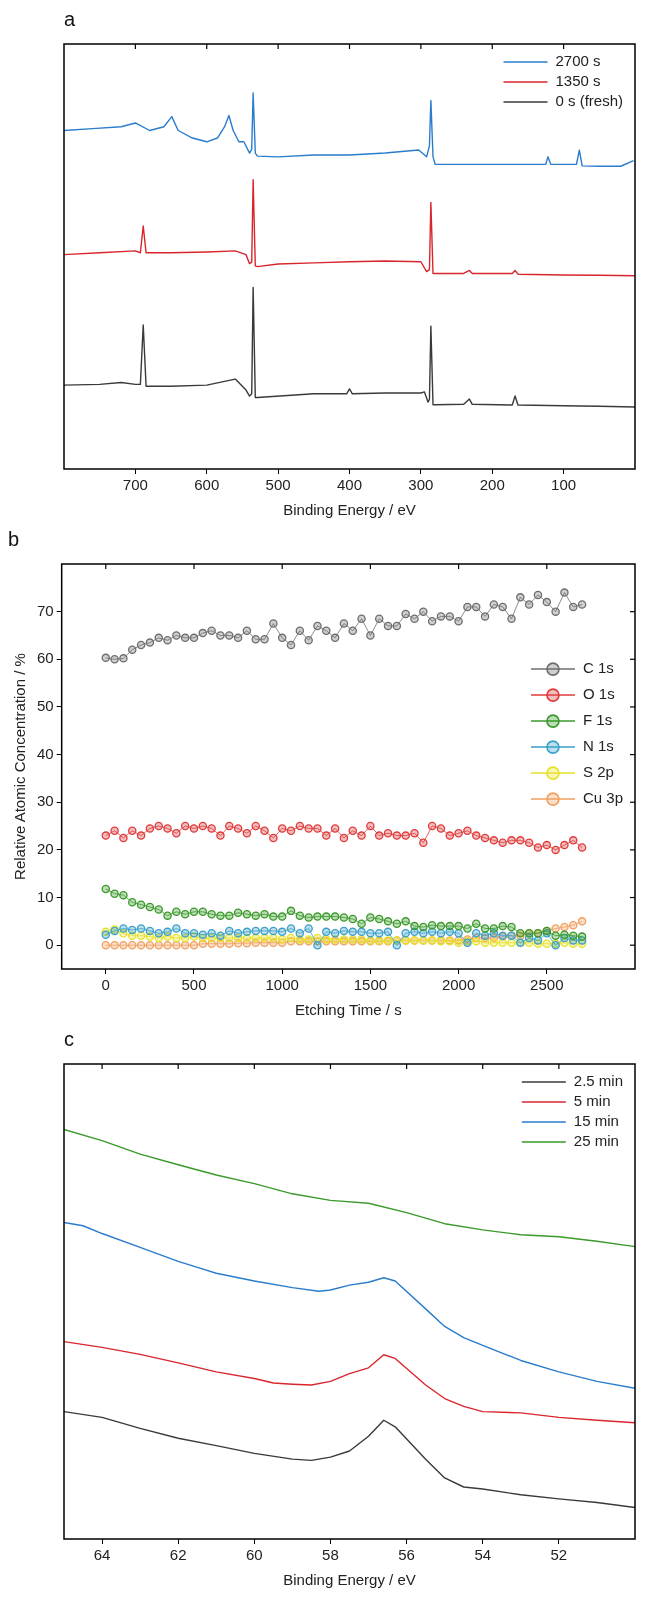 The width and height of the screenshot is (651, 1608). What do you see at coordinates (598, 746) in the screenshot?
I see `legend-label: N 1s` at bounding box center [598, 746].